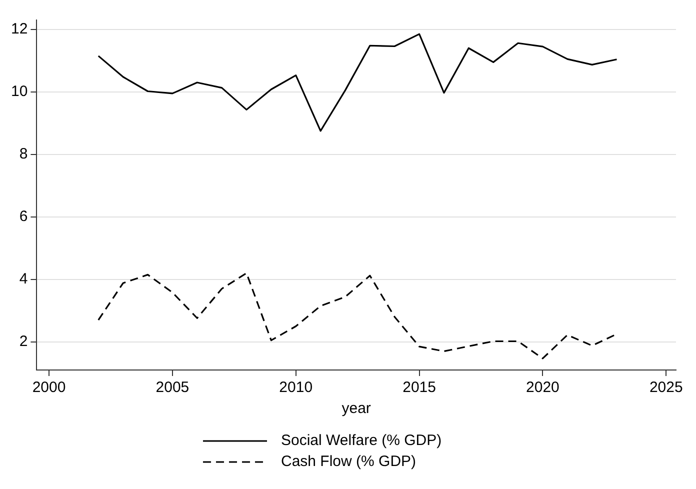 This screenshot has width=696, height=489. I want to click on x-axis-title: year, so click(356, 409).